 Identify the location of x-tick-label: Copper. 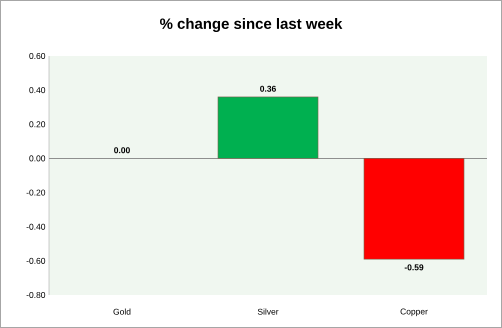
(414, 312).